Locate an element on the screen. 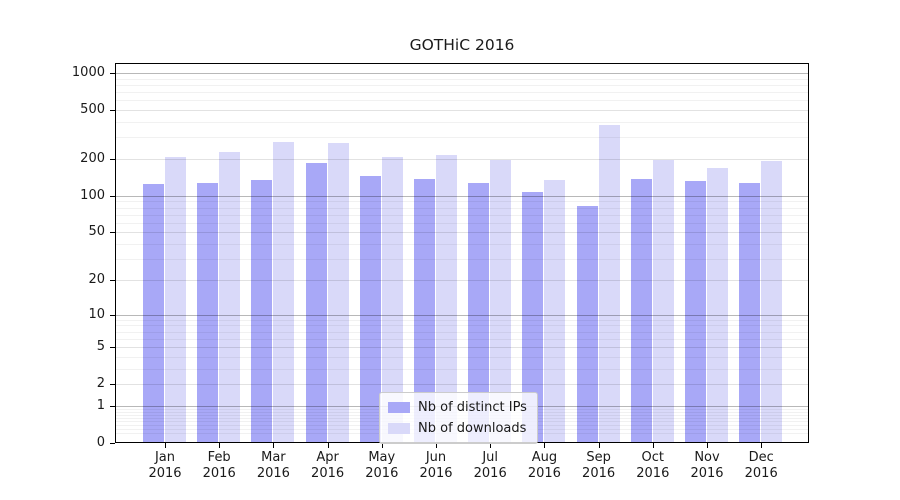 This screenshot has width=900, height=500. y-axis-tick-label: 1 is located at coordinates (100, 405).